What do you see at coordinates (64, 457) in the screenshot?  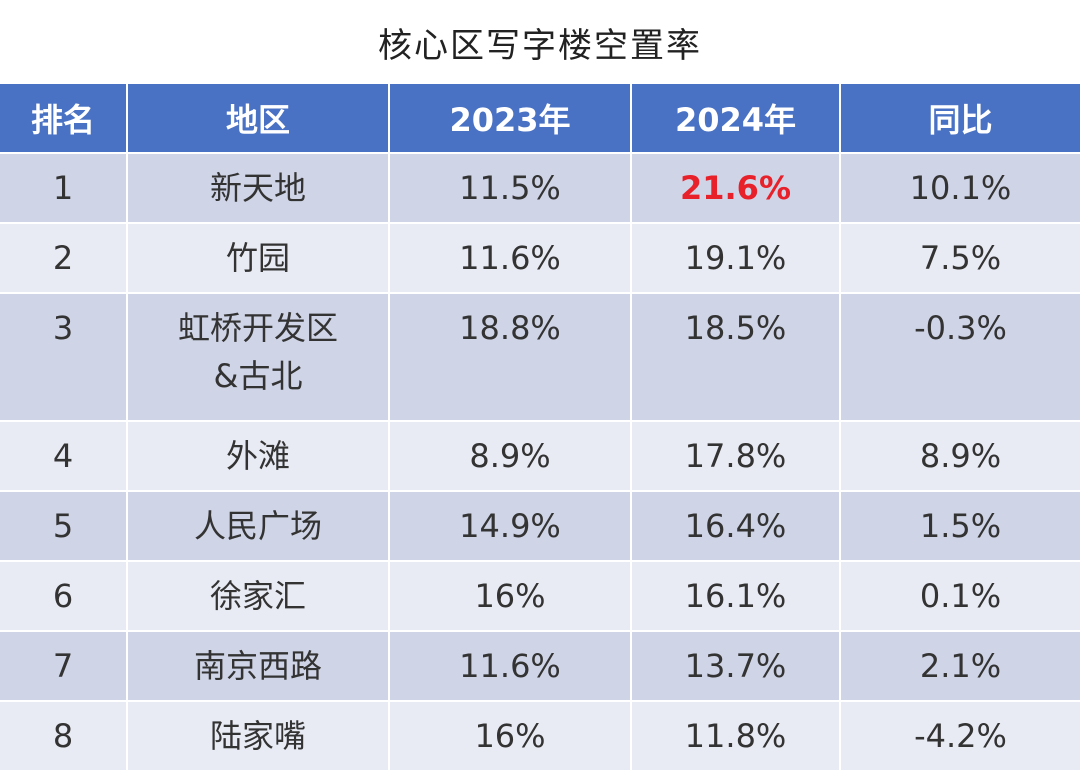 I see `rank-cell: 4` at bounding box center [64, 457].